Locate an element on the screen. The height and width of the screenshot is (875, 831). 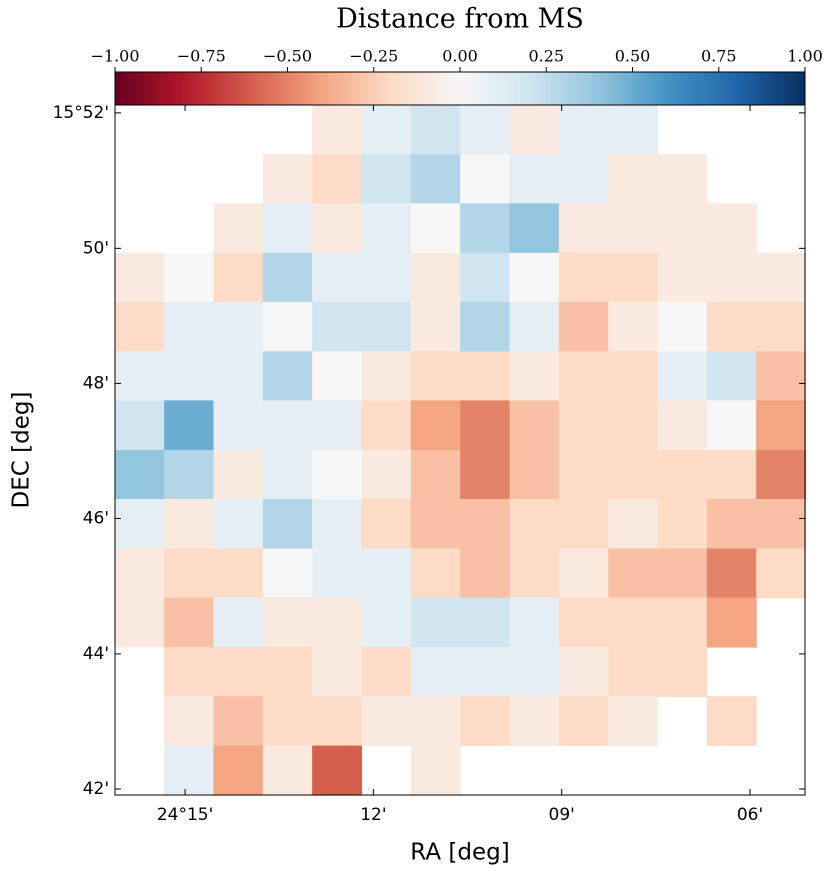
colorbar-tick-label: −0.75 is located at coordinates (201, 56).